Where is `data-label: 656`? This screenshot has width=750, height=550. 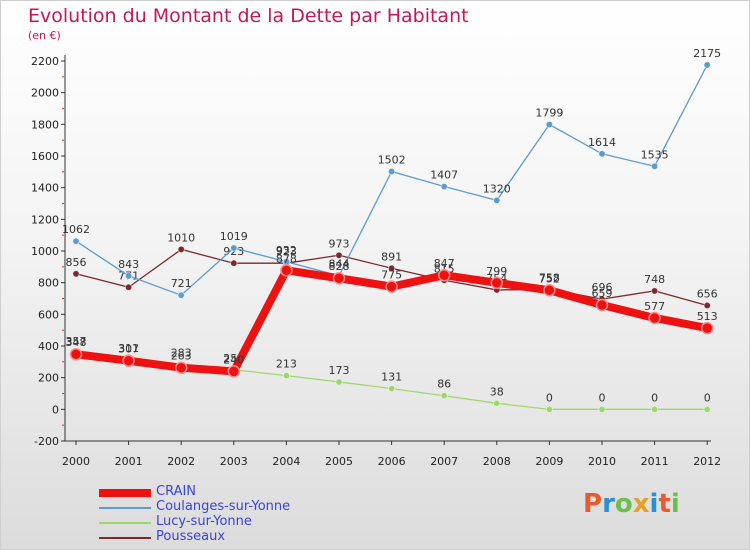
data-label: 656 is located at coordinates (707, 293).